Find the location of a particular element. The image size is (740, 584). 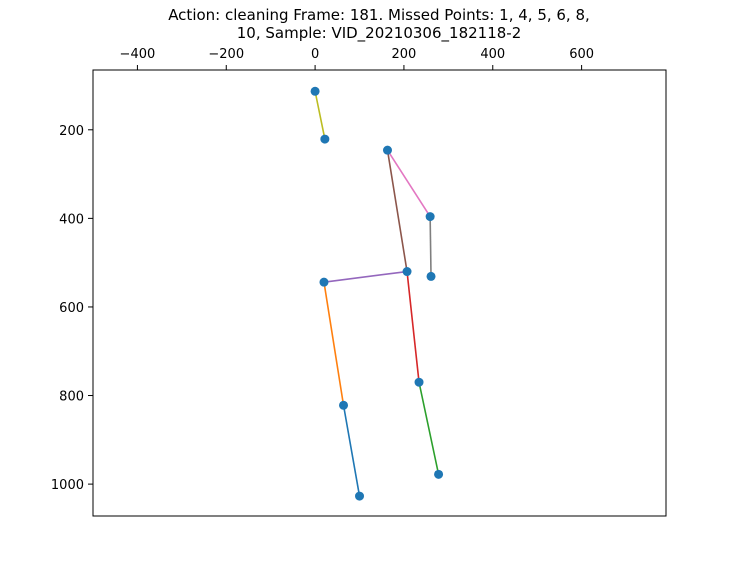

x-tick-label: 0 is located at coordinates (315, 54).